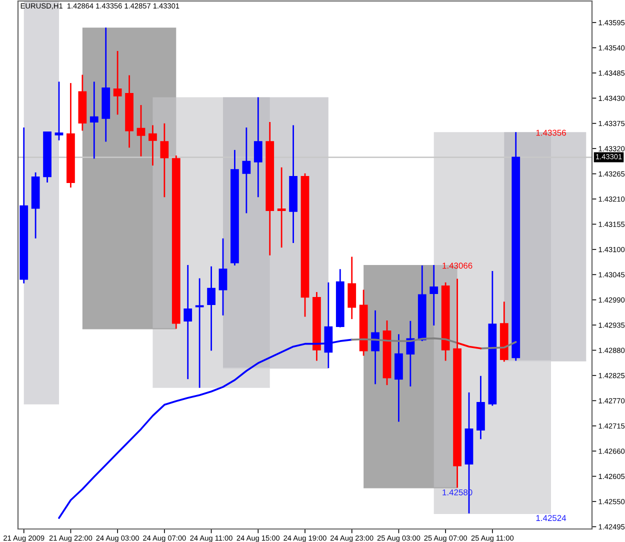  Describe the element at coordinates (457, 265) in the screenshot. I see `annotation: 1.43066` at that location.